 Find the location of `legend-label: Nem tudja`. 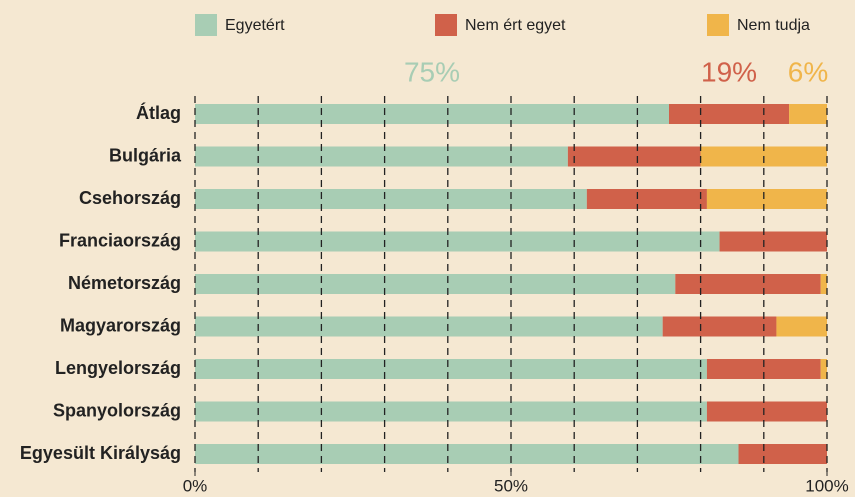

legend-label: Nem tudja is located at coordinates (773, 25).